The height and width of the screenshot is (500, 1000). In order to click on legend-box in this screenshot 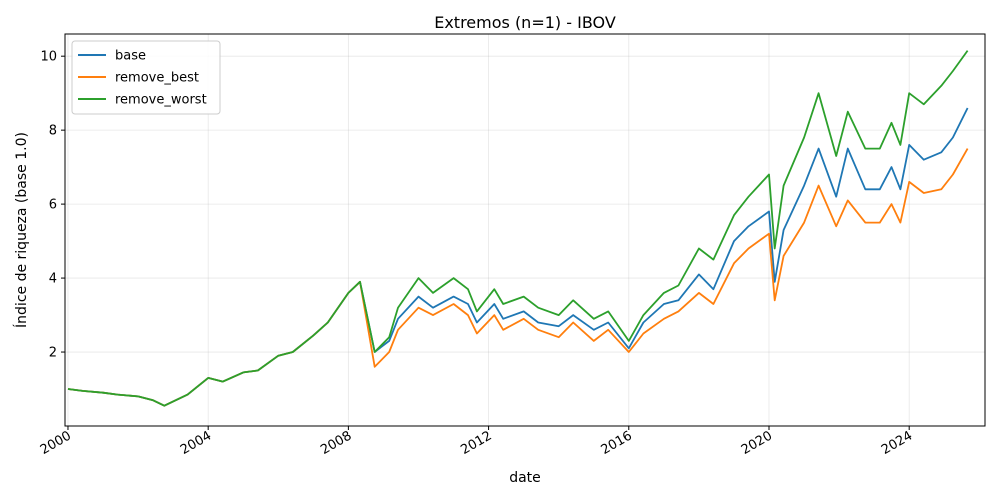, I will do `click(146, 77)`.